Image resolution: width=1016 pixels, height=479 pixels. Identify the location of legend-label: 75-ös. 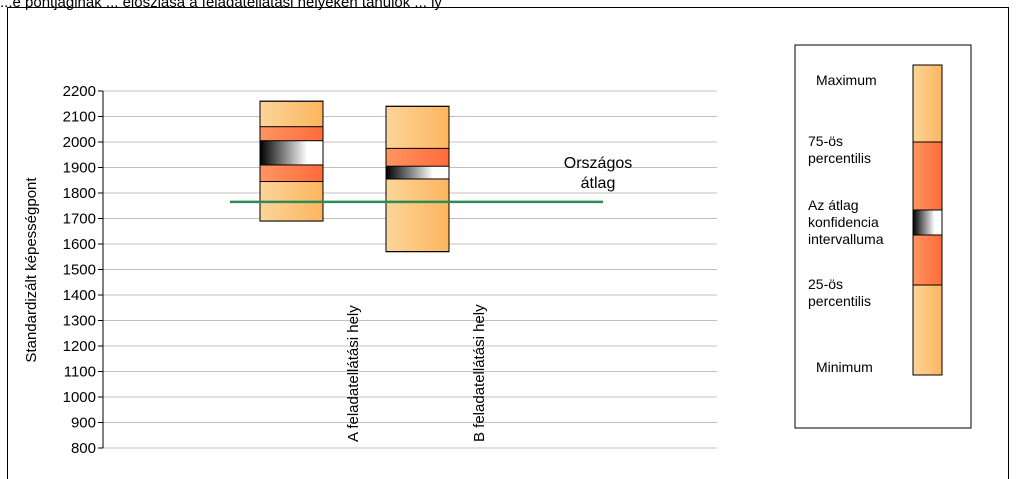
(825, 141).